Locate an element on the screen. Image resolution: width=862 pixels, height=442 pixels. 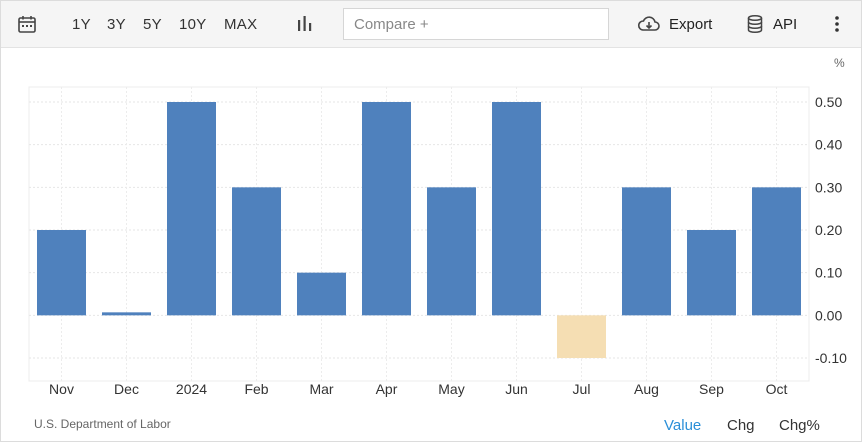
tab-value: Value is located at coordinates (683, 425).